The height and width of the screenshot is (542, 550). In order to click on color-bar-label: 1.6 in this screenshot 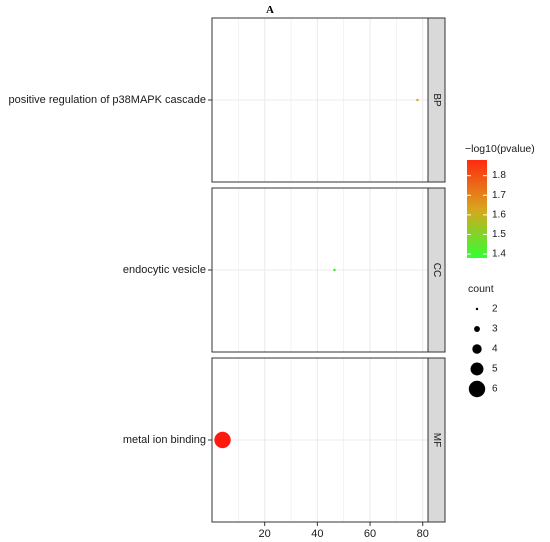, I will do `click(499, 214)`.